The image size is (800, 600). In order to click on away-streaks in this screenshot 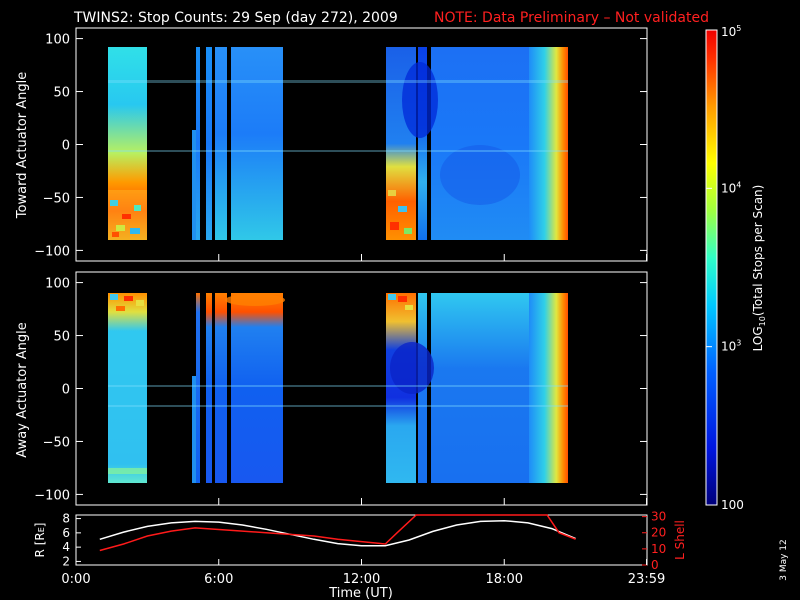, I will do `click(338, 396)`.